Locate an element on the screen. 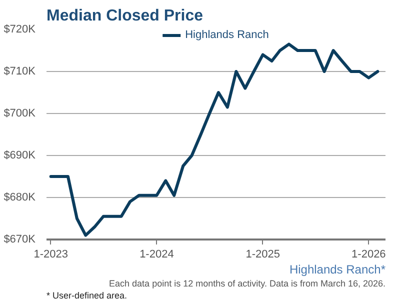 The width and height of the screenshot is (400, 300). legend-label: Highlands Ranch is located at coordinates (227, 35).